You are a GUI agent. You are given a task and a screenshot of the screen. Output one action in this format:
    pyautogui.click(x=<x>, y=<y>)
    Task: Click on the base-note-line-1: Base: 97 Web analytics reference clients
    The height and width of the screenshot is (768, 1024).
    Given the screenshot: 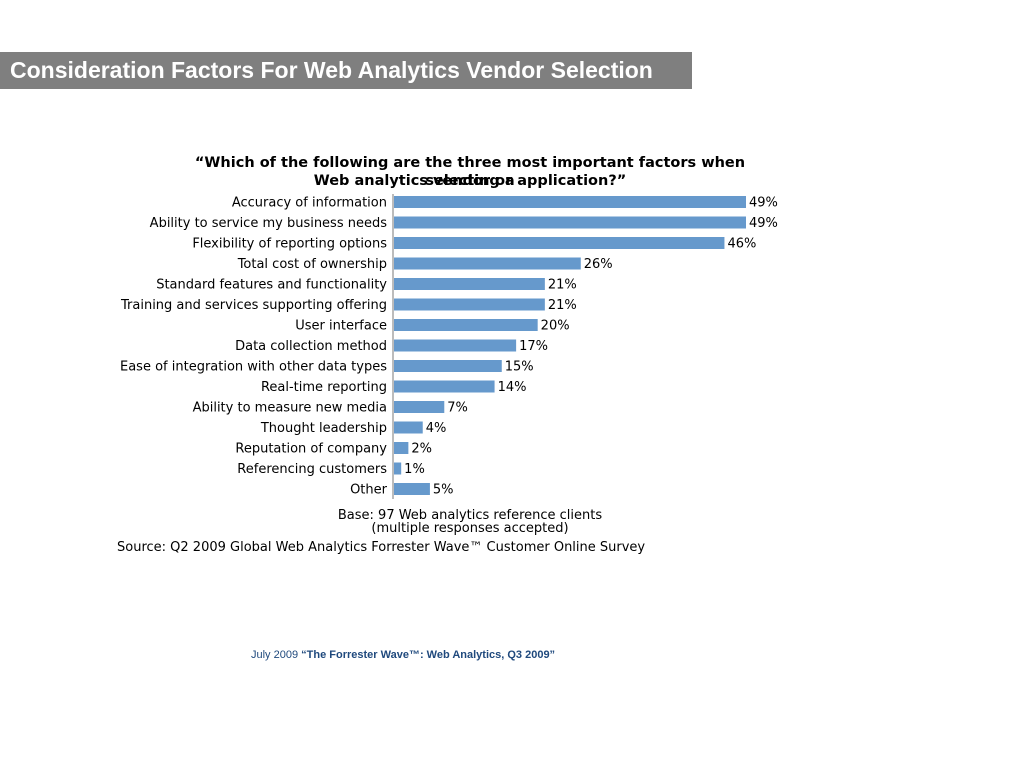 What is the action you would take?
    pyautogui.click(x=470, y=515)
    